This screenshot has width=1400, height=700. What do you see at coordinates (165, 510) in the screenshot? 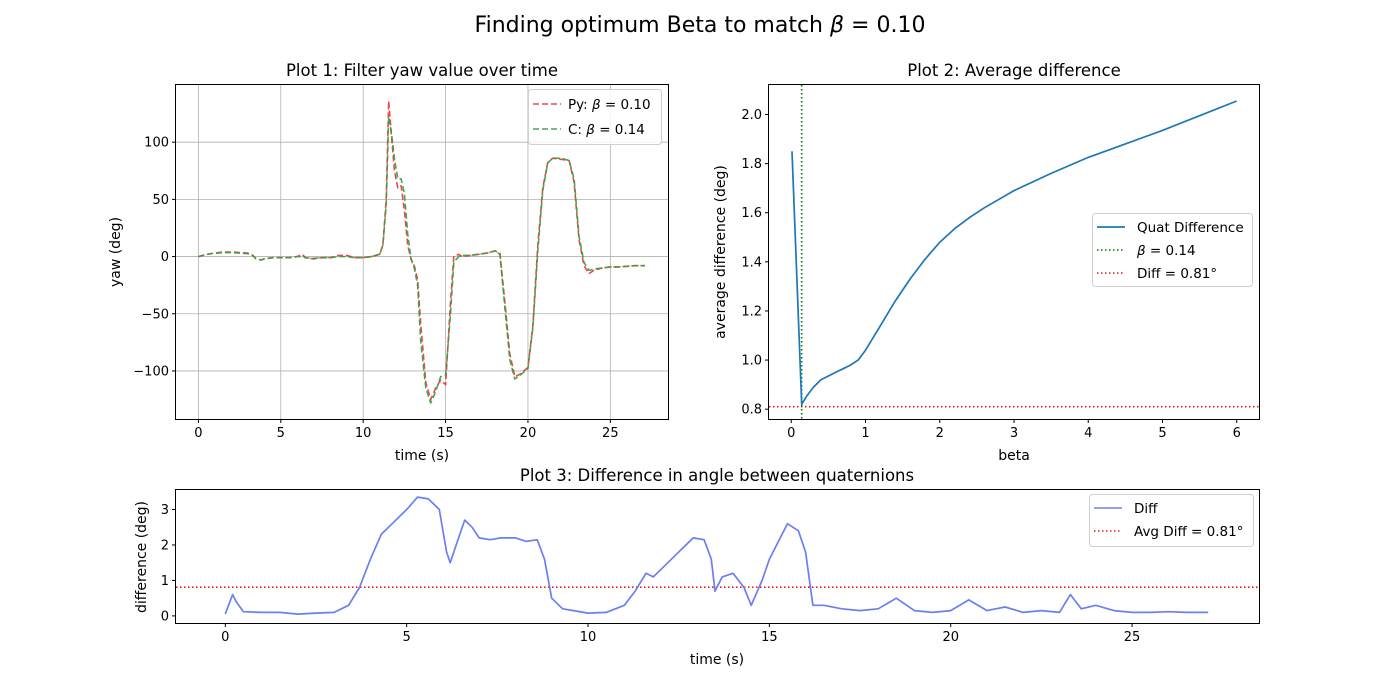
I see `plot3-ytick-label: 3` at bounding box center [165, 510].